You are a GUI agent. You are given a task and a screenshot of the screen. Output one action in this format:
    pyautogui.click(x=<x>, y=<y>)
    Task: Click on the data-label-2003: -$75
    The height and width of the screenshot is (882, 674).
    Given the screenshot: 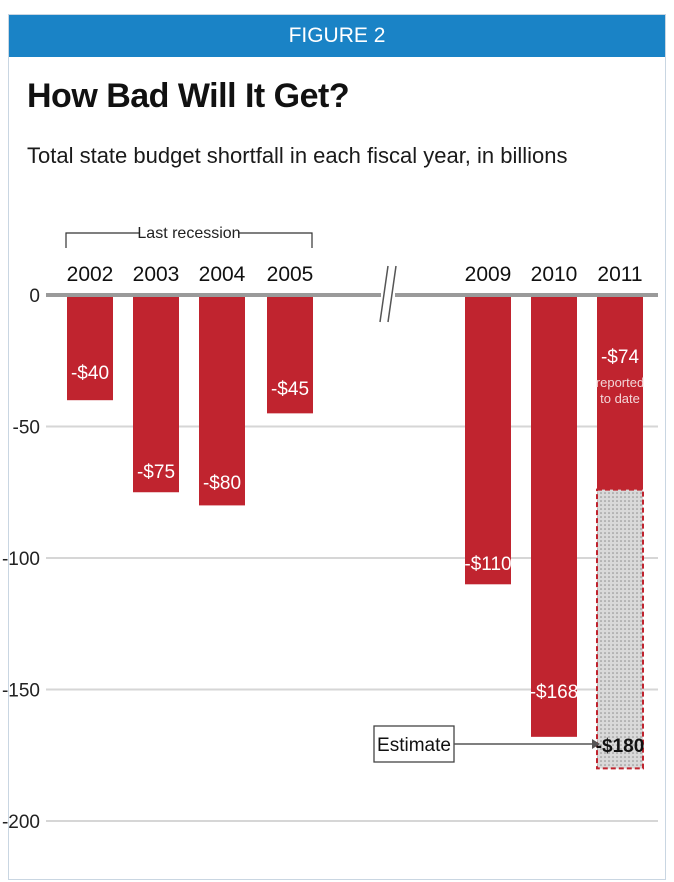 What is the action you would take?
    pyautogui.click(x=156, y=472)
    